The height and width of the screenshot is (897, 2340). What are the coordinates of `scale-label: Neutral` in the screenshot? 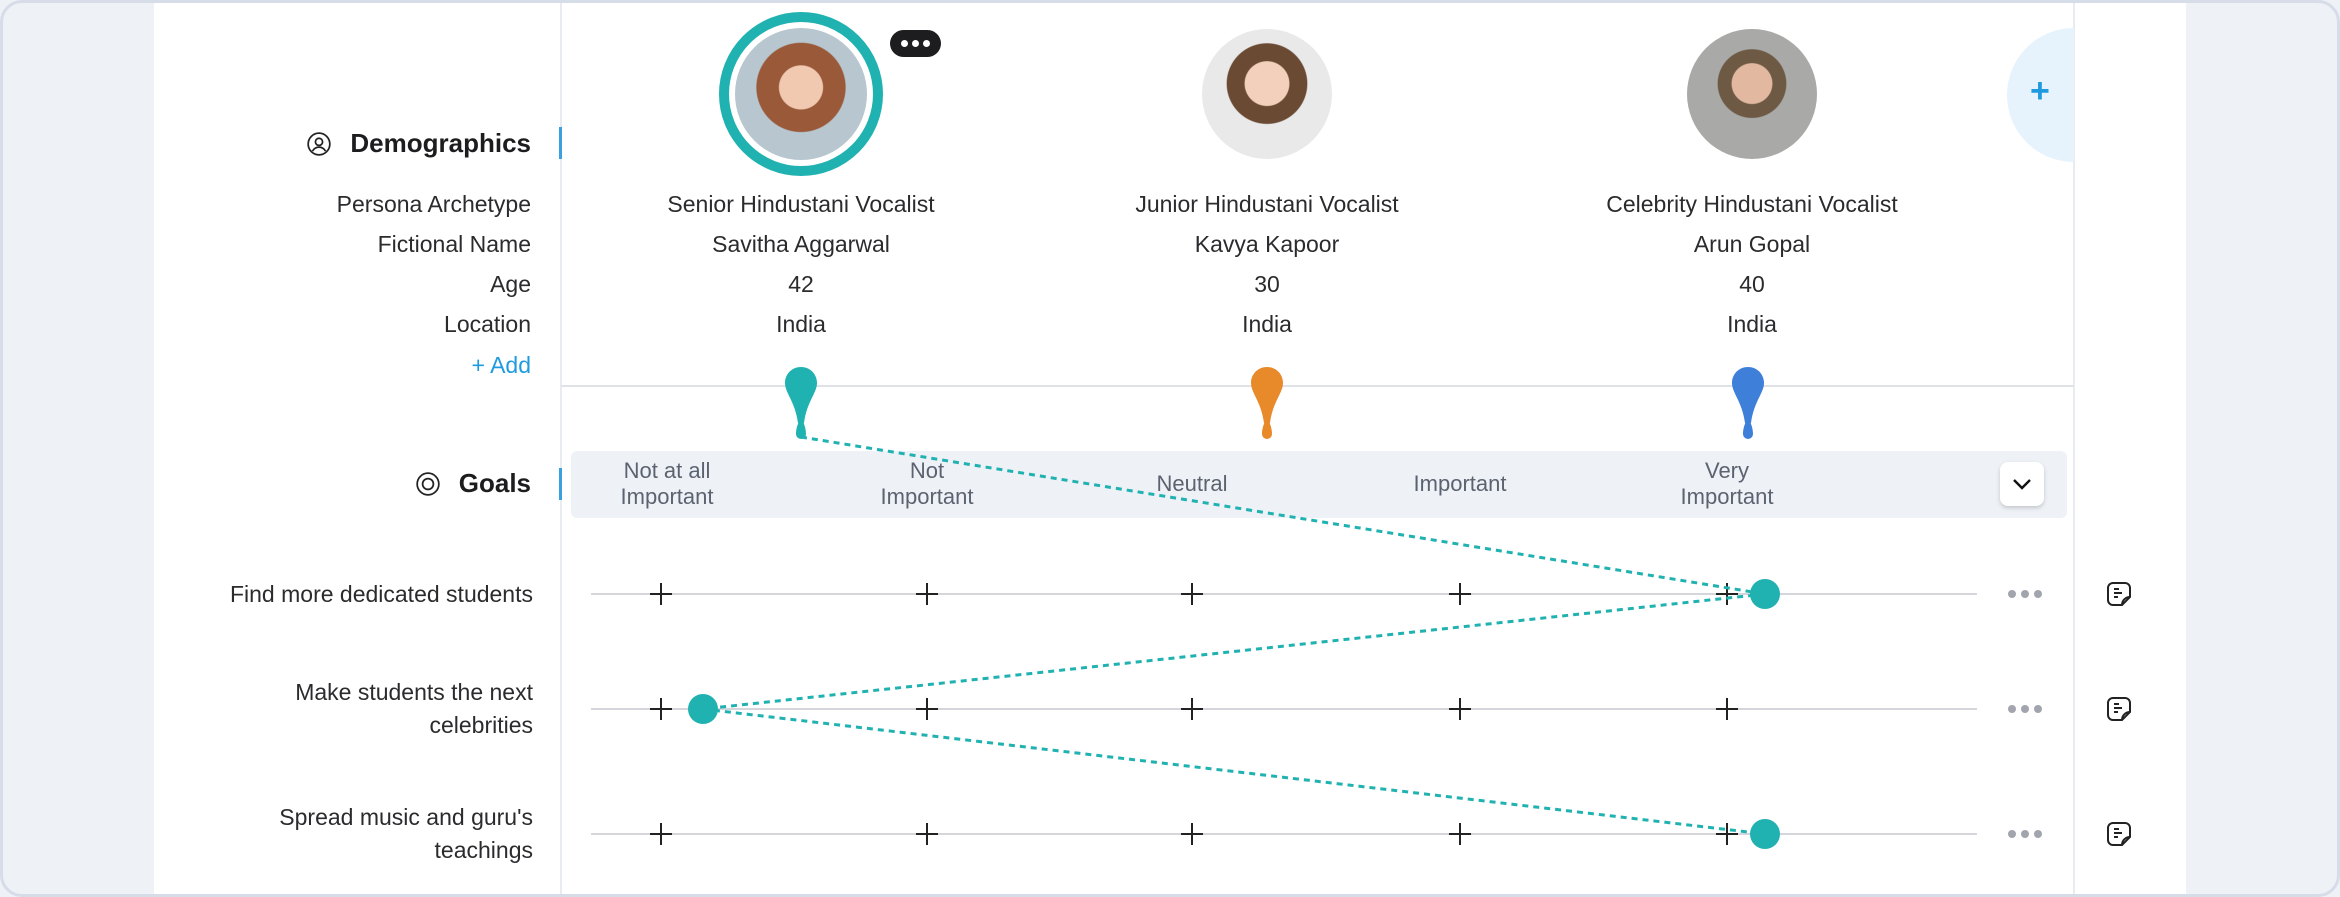 It's located at (1192, 484).